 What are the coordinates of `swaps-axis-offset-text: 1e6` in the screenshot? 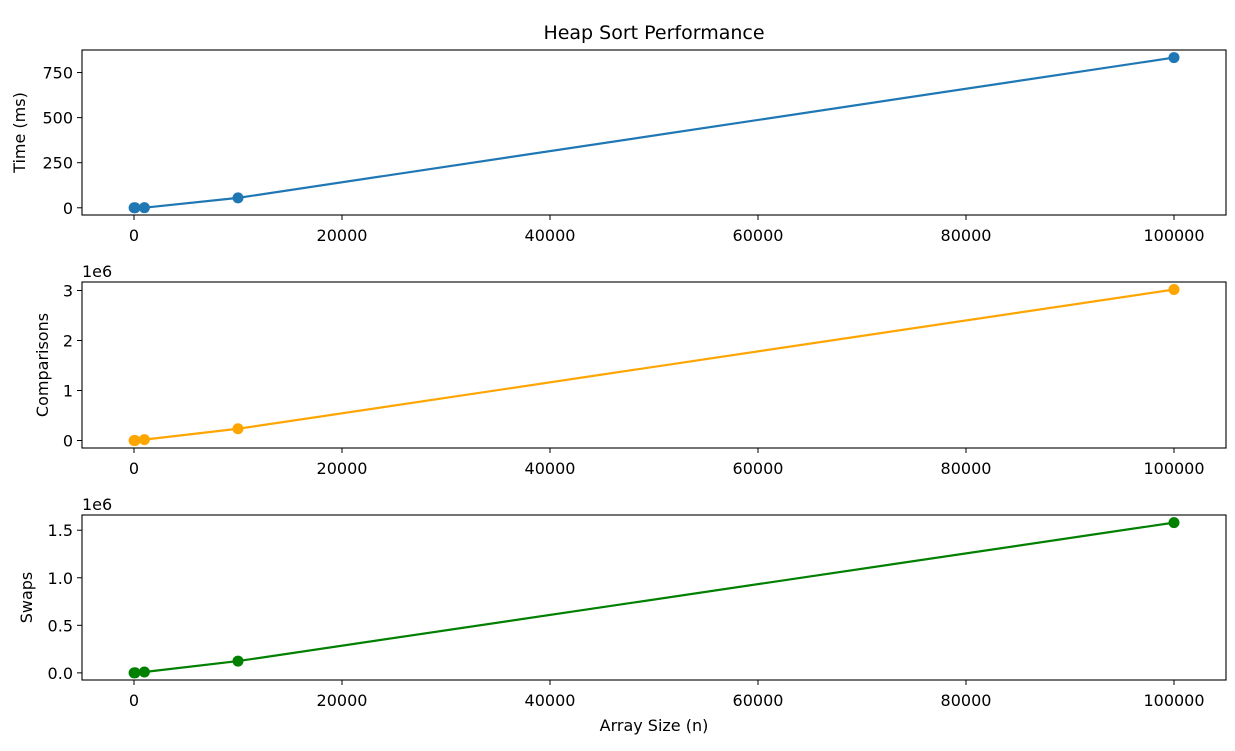 It's located at (97, 504).